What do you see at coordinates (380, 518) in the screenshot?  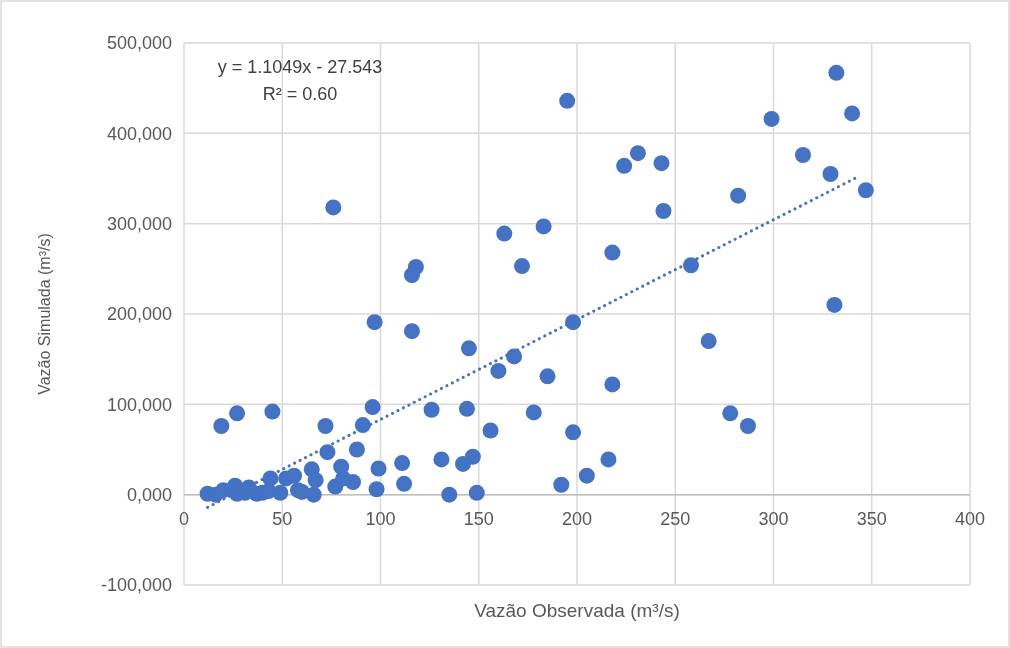 I see `x-tick-label: 100` at bounding box center [380, 518].